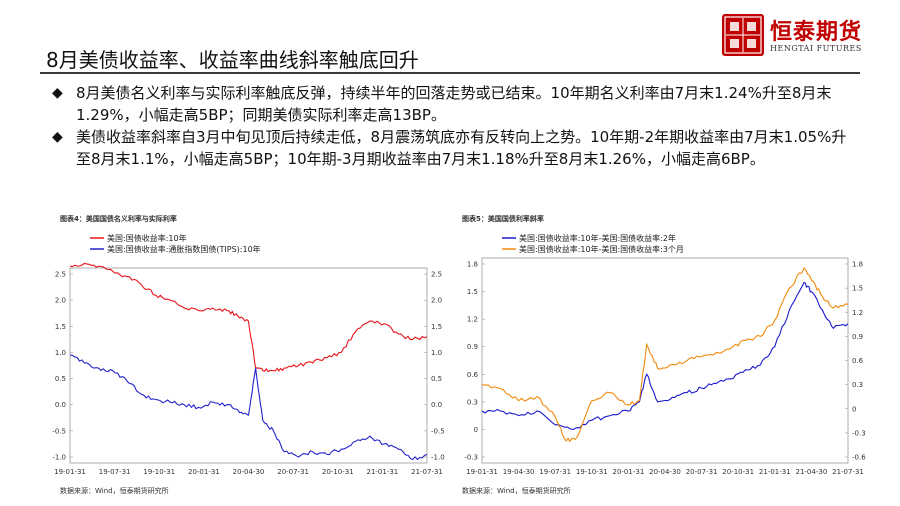 This screenshot has width=900, height=506. Describe the element at coordinates (60, 379) in the screenshot. I see `chart-1-left-tick-label: 0.5` at that location.